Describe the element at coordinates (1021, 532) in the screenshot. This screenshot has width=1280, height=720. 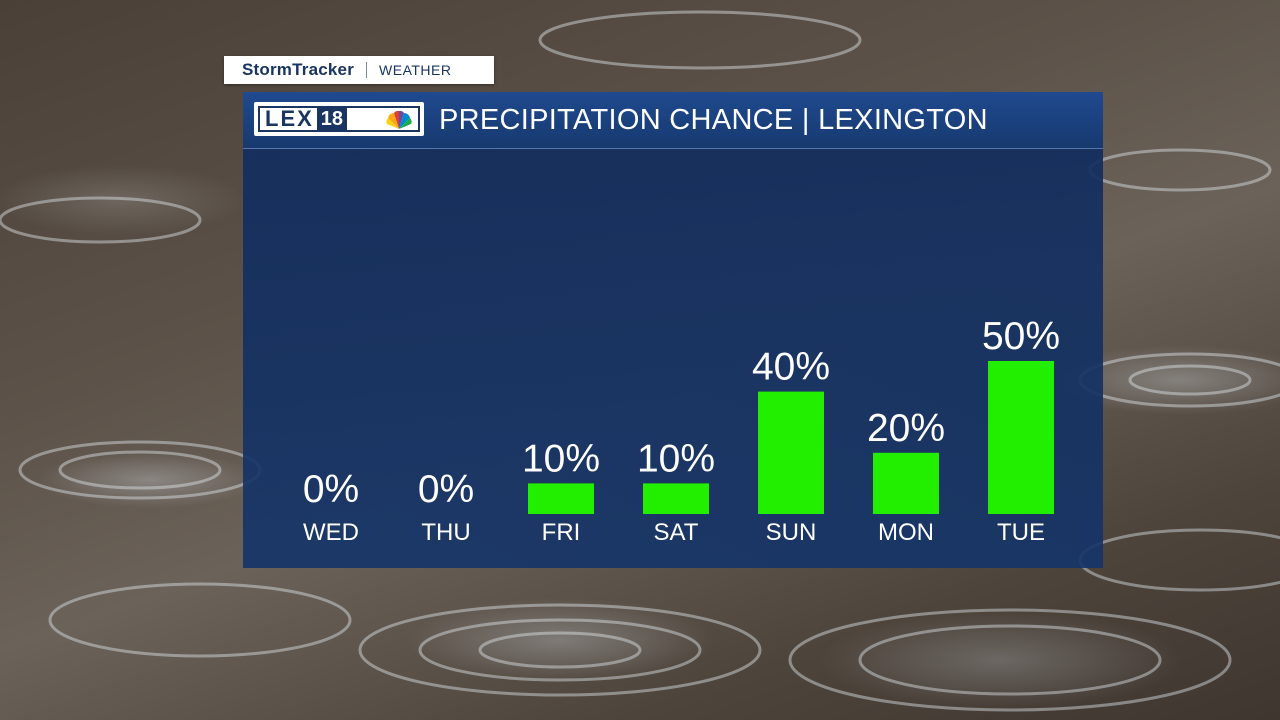
I see `day-label-tue: TUE` at that location.